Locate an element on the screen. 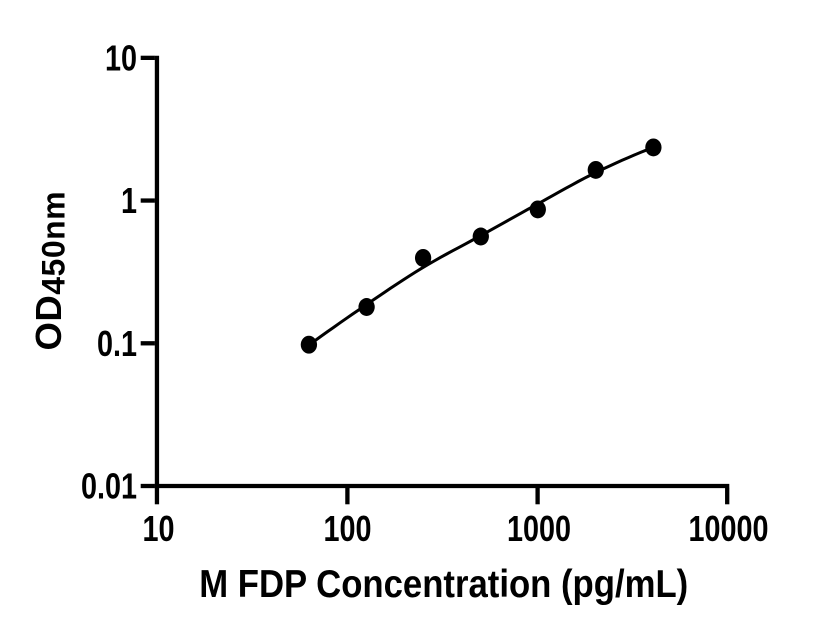  svg-text: 0.1 is located at coordinates (117, 343).